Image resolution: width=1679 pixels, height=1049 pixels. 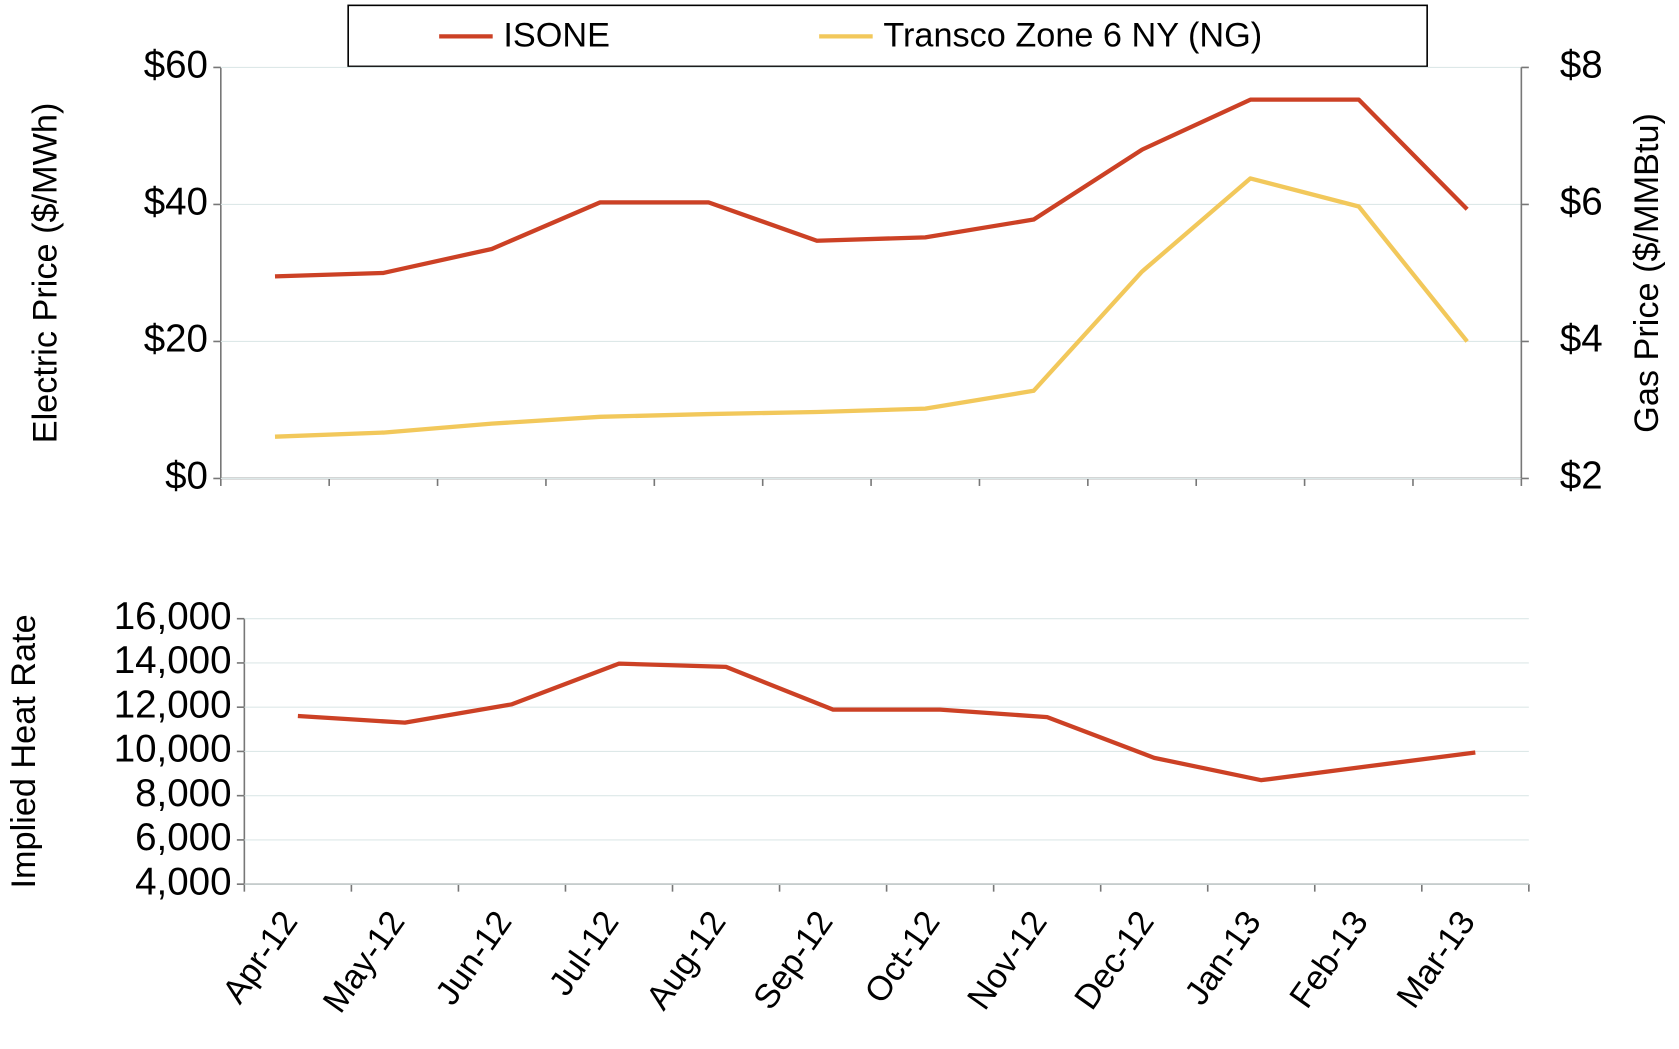 What do you see at coordinates (793, 960) in the screenshot?
I see `x-tick-label: Sep-12` at bounding box center [793, 960].